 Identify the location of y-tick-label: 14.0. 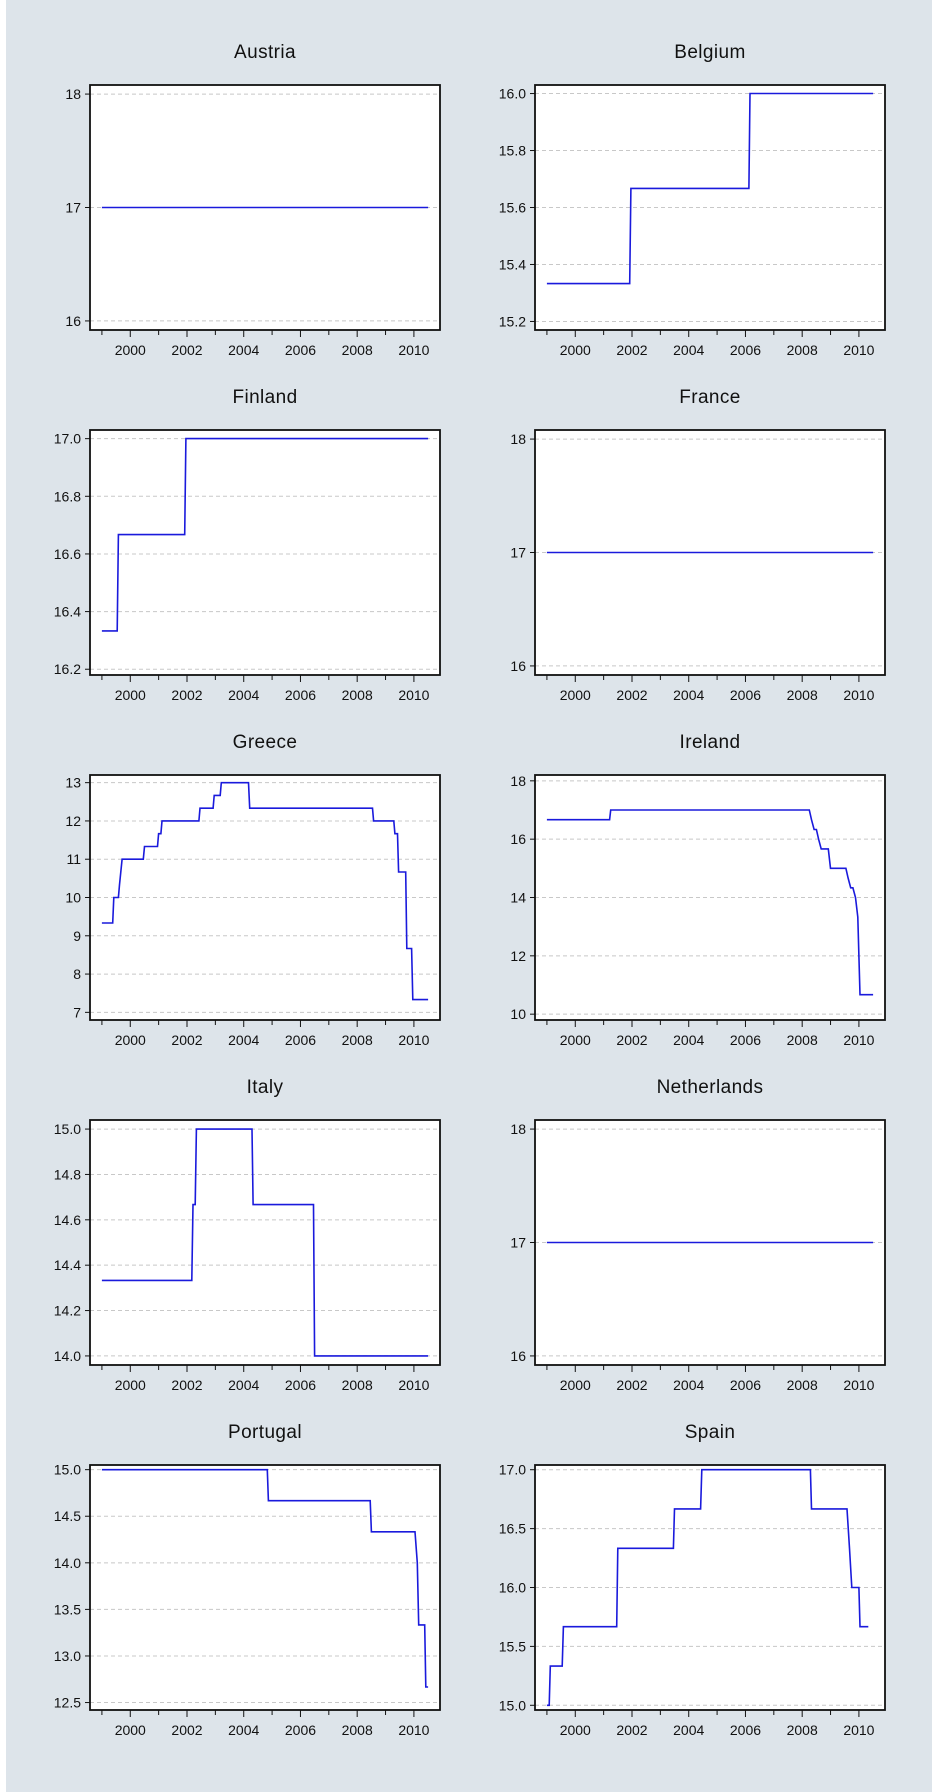
(67, 1356).